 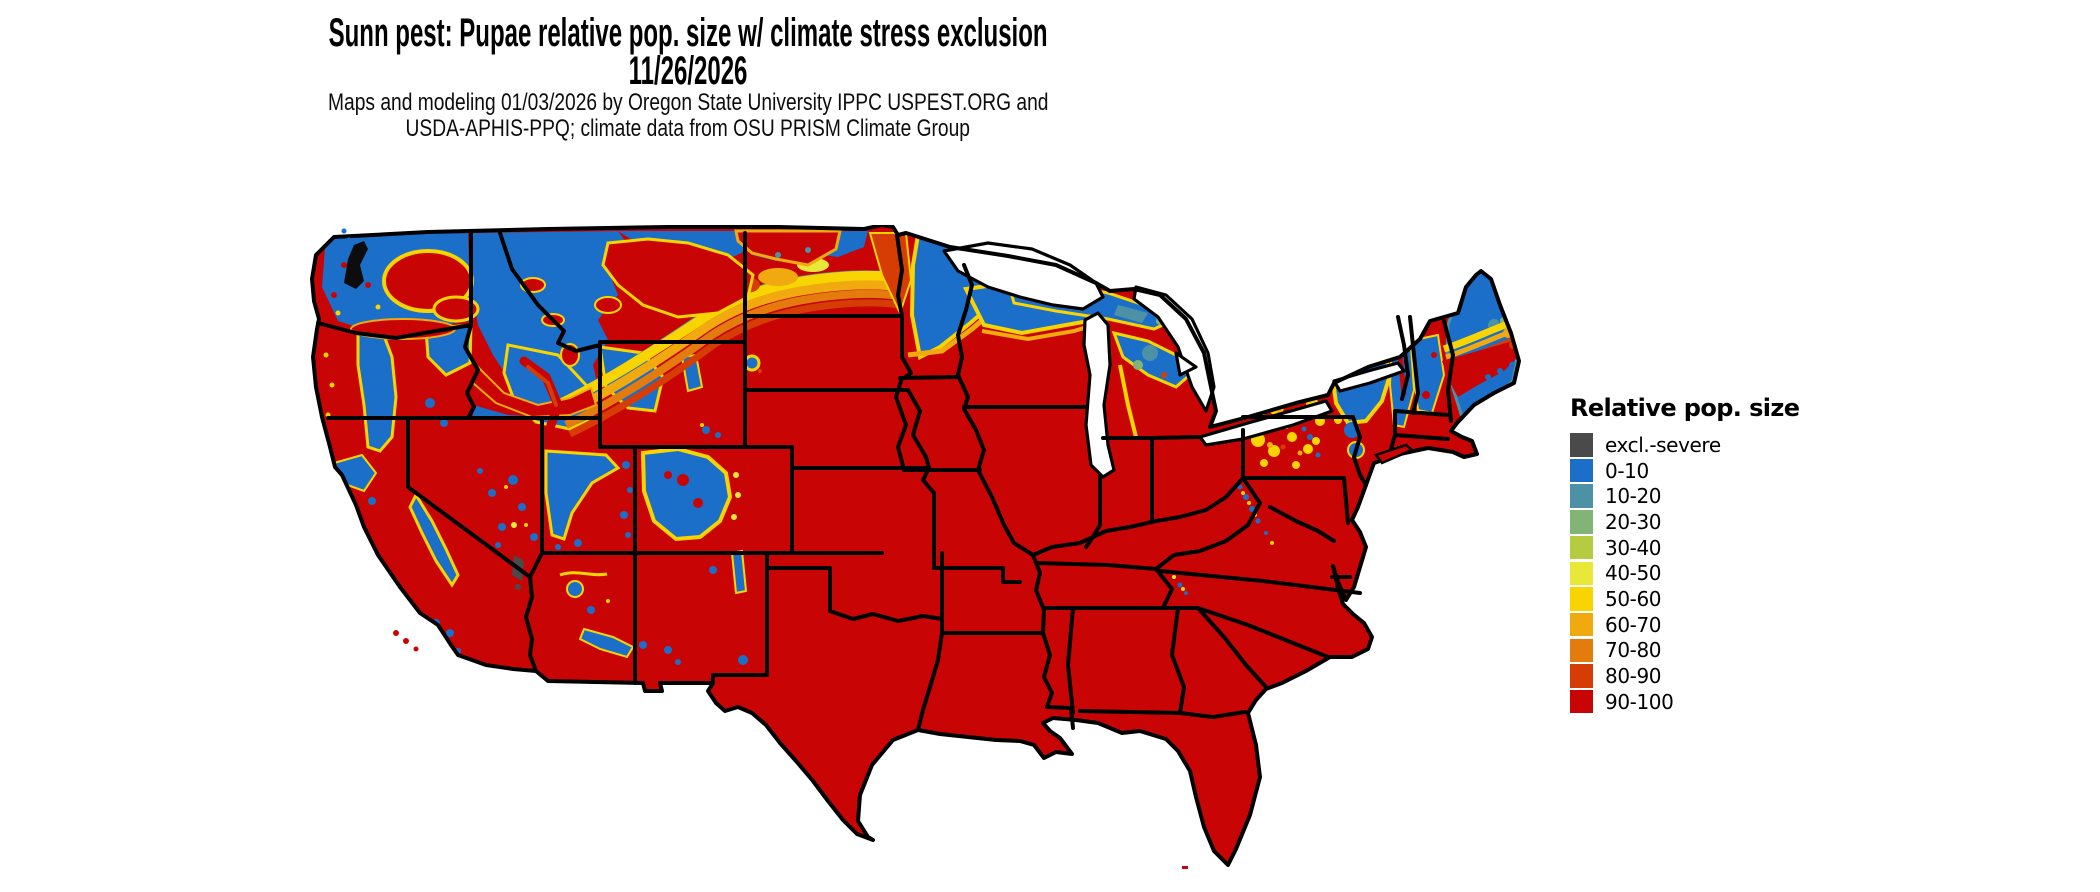 I want to click on blackhills-low, so click(x=752, y=363).